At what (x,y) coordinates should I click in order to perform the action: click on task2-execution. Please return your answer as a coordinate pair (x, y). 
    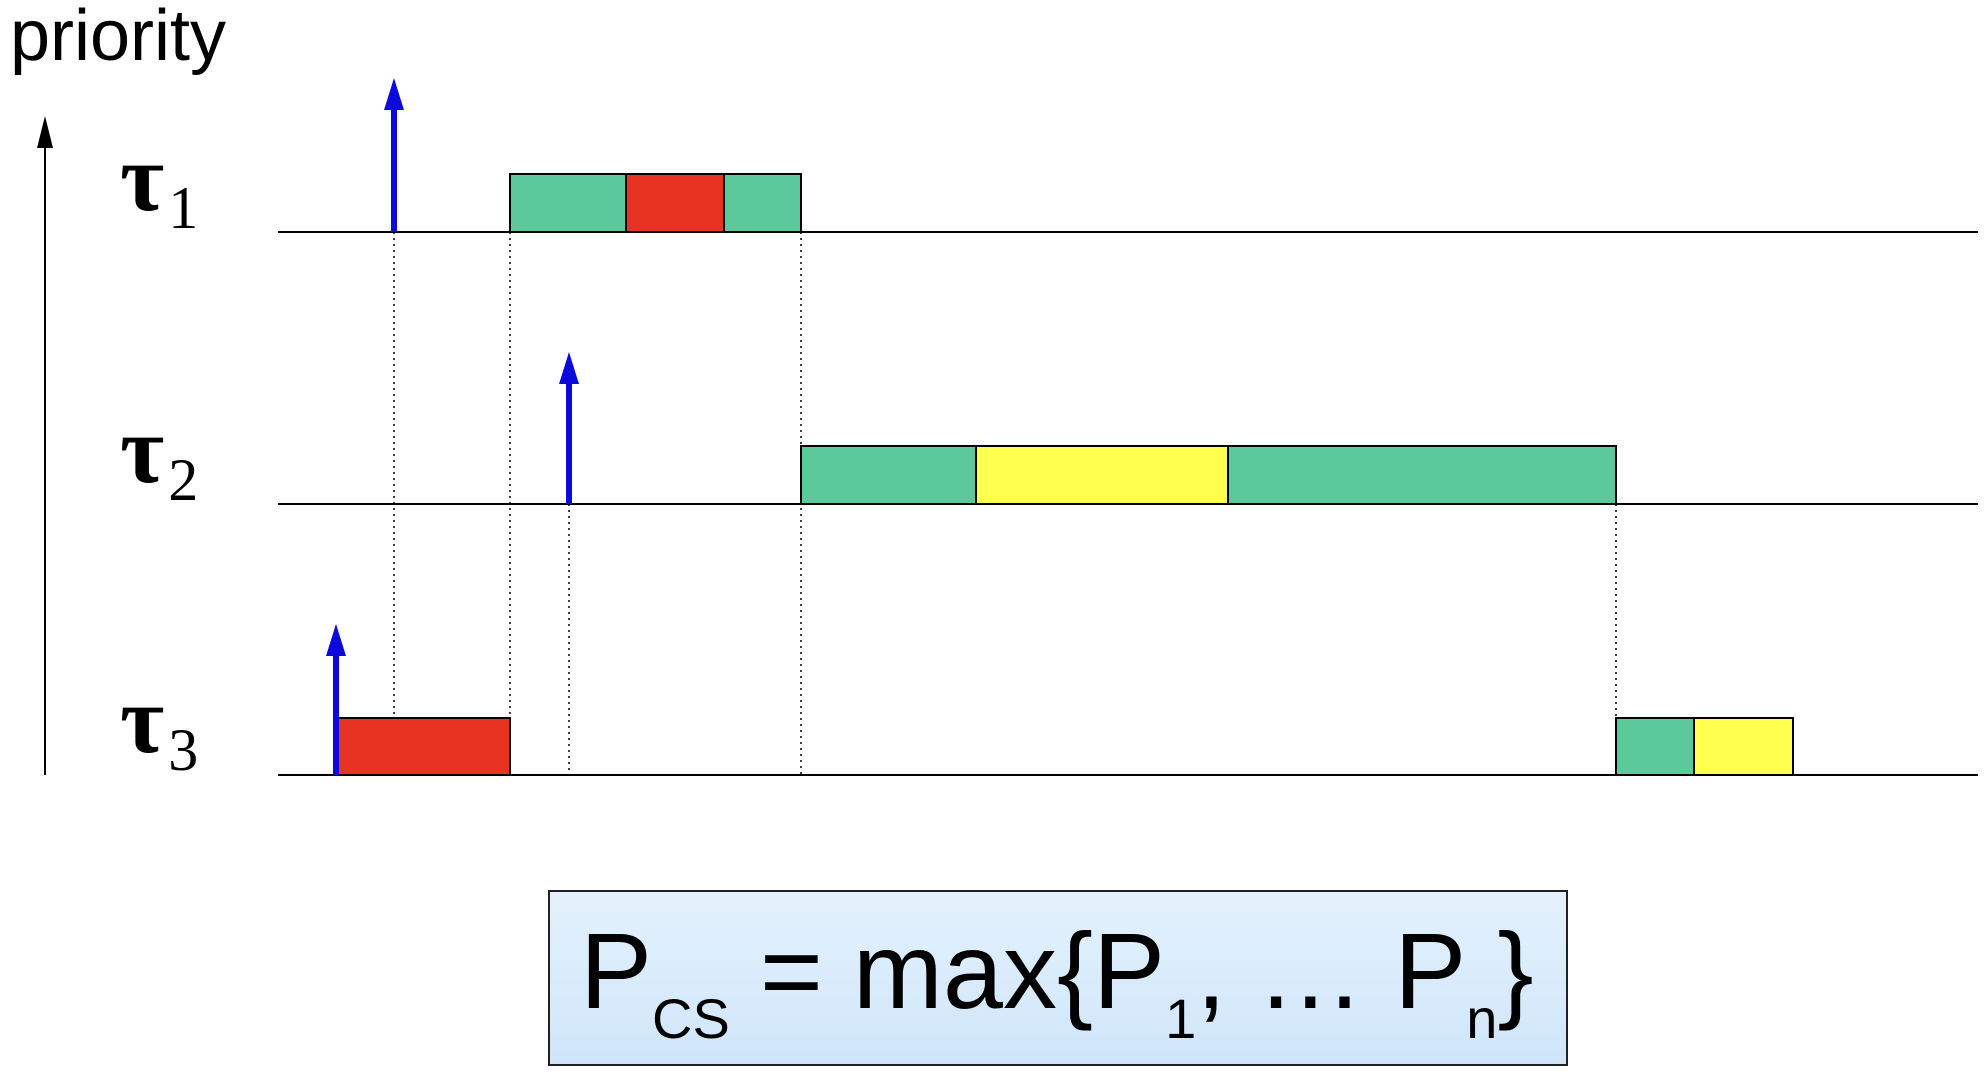
    Looking at the image, I should click on (1208, 475).